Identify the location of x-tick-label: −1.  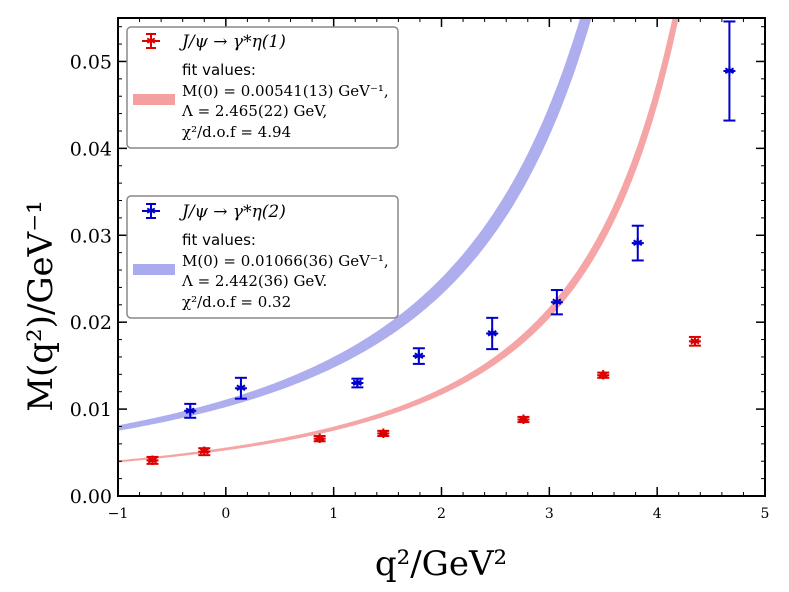
(118, 514).